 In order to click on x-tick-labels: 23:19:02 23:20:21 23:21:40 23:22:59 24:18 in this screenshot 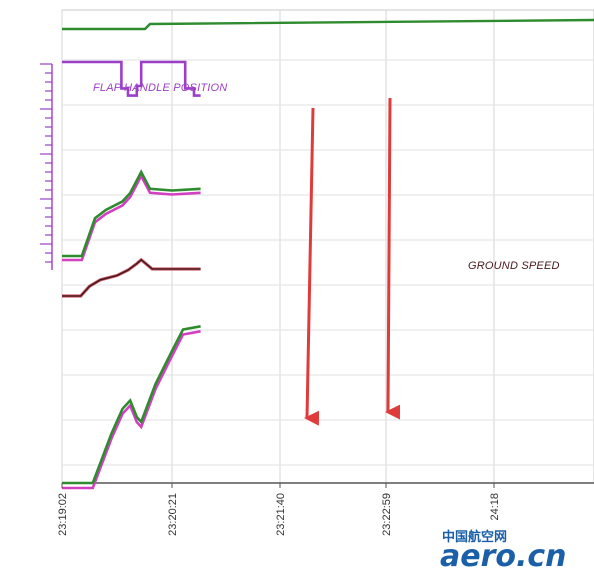, I will do `click(279, 509)`.